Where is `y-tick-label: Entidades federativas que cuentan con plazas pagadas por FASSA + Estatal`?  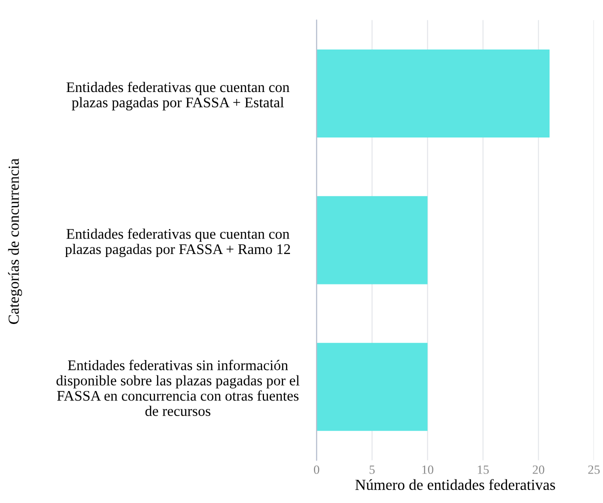
y-tick-label: Entidades federativas que cuentan con plazas pagadas por FASSA + Estatal is located at coordinates (178, 96).